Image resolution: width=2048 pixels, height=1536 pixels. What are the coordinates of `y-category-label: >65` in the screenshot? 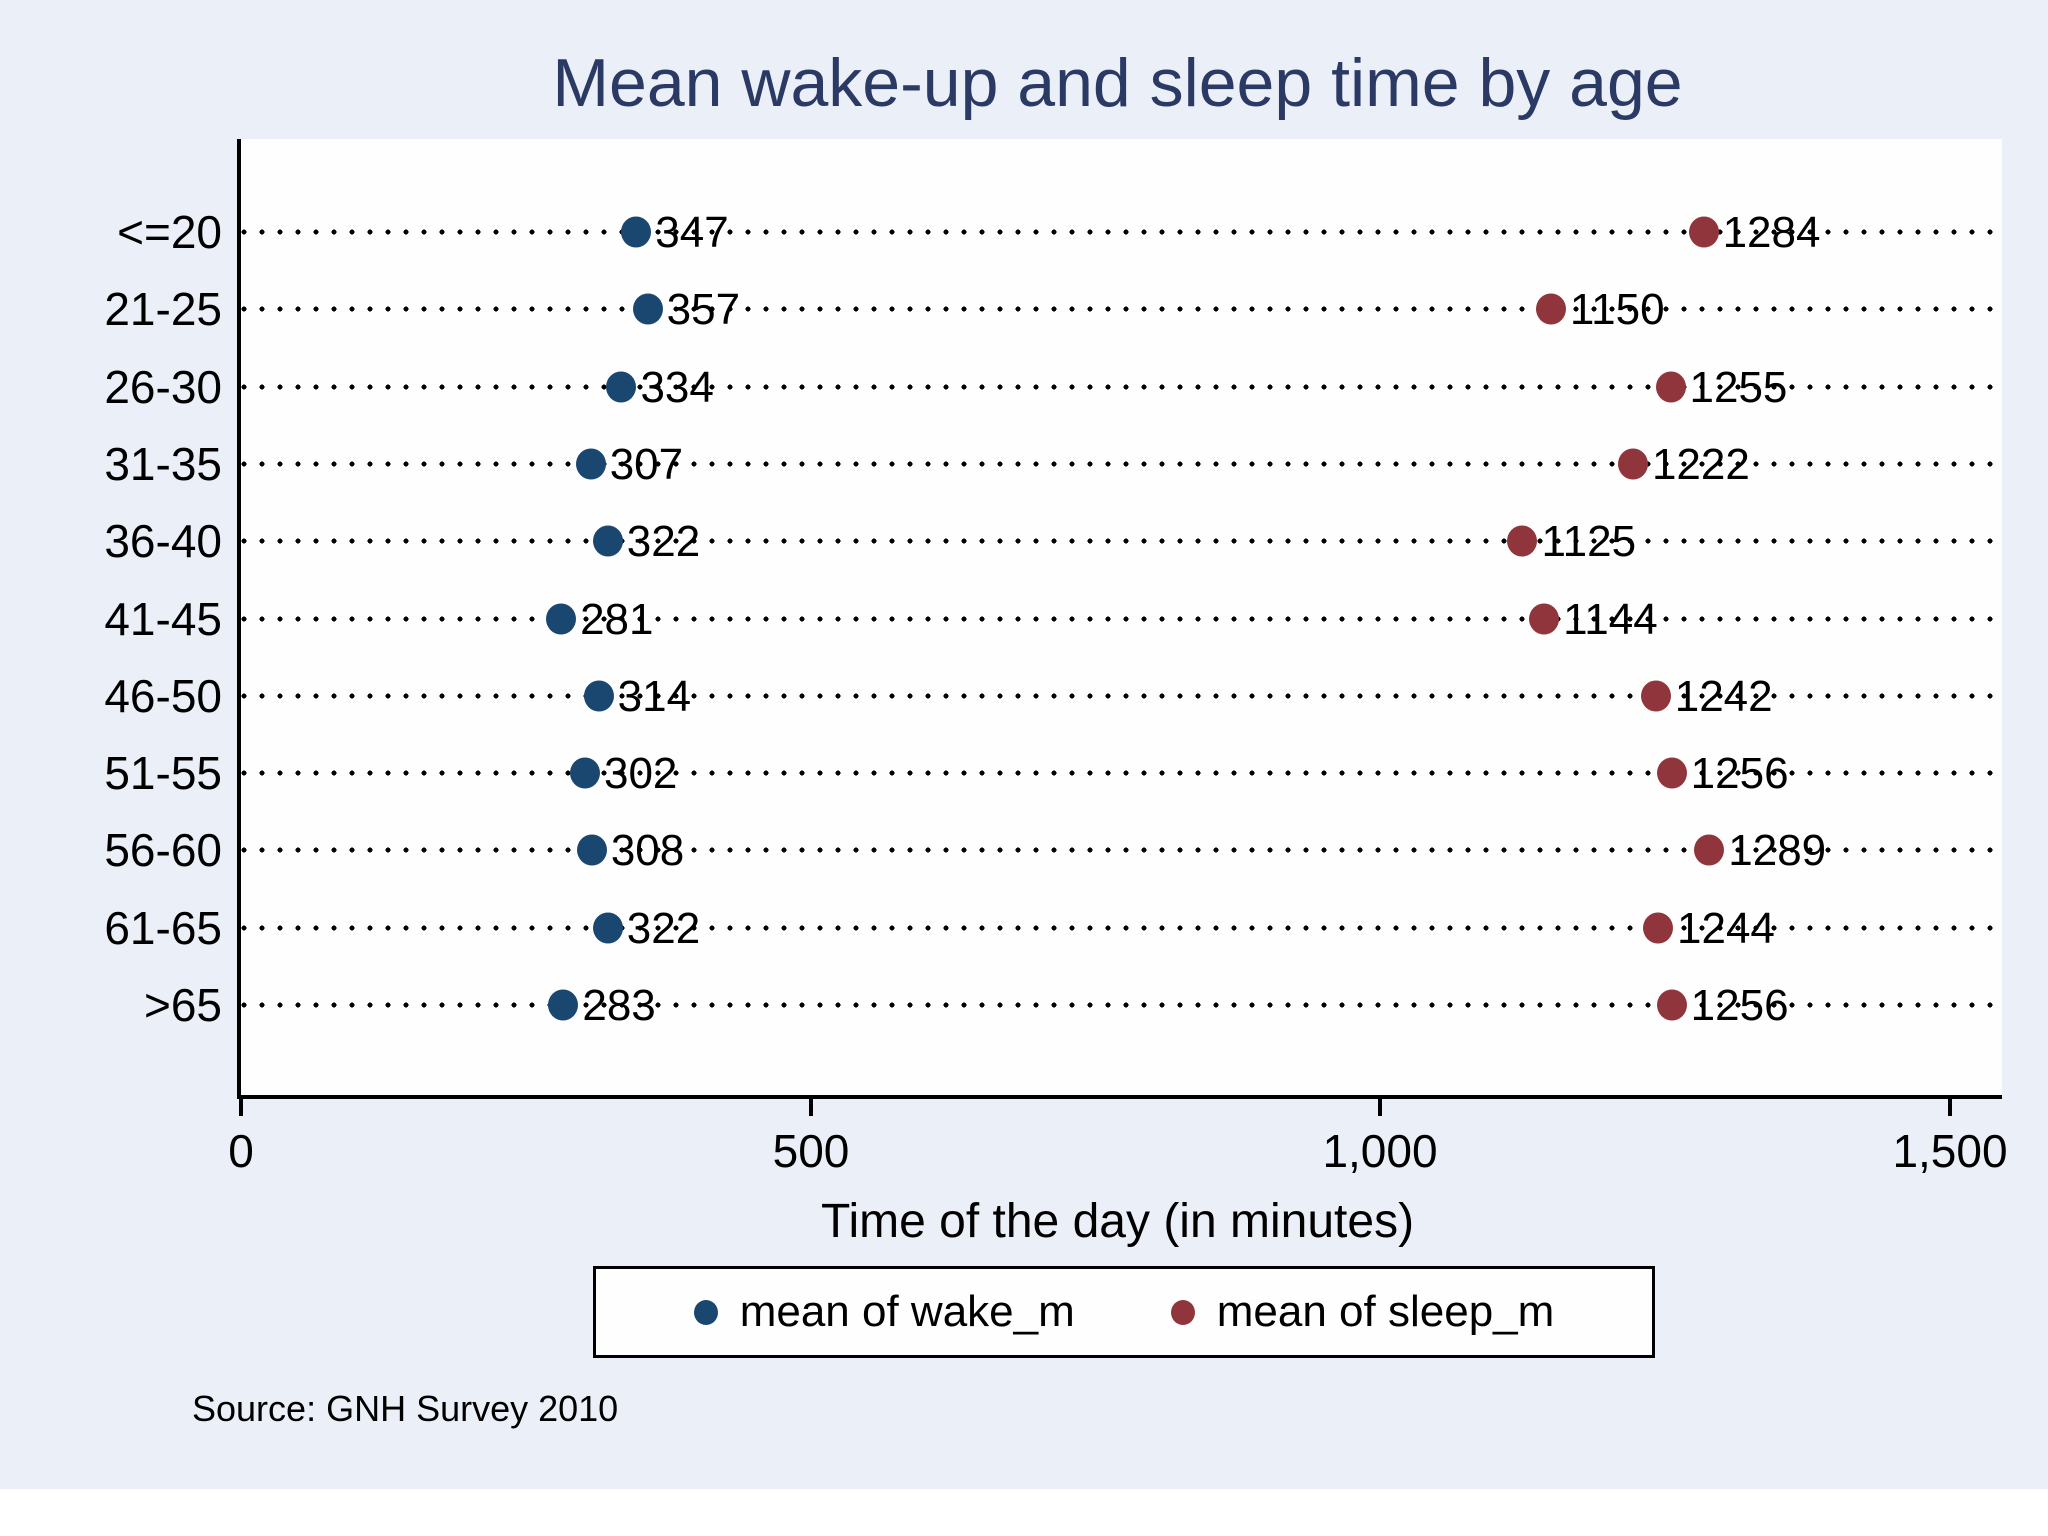 It's located at (182, 1005).